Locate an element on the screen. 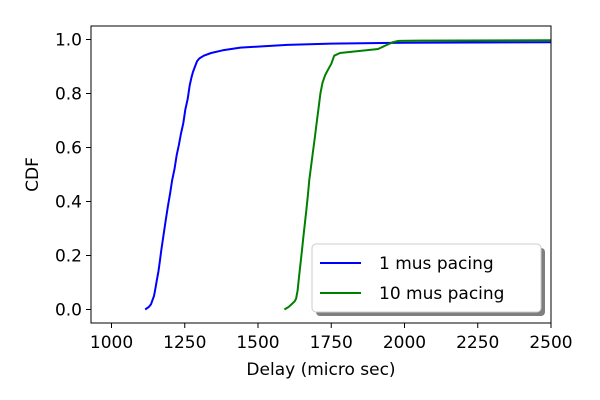 The image size is (600, 400). y-tick-label: 0.2 is located at coordinates (68, 257).